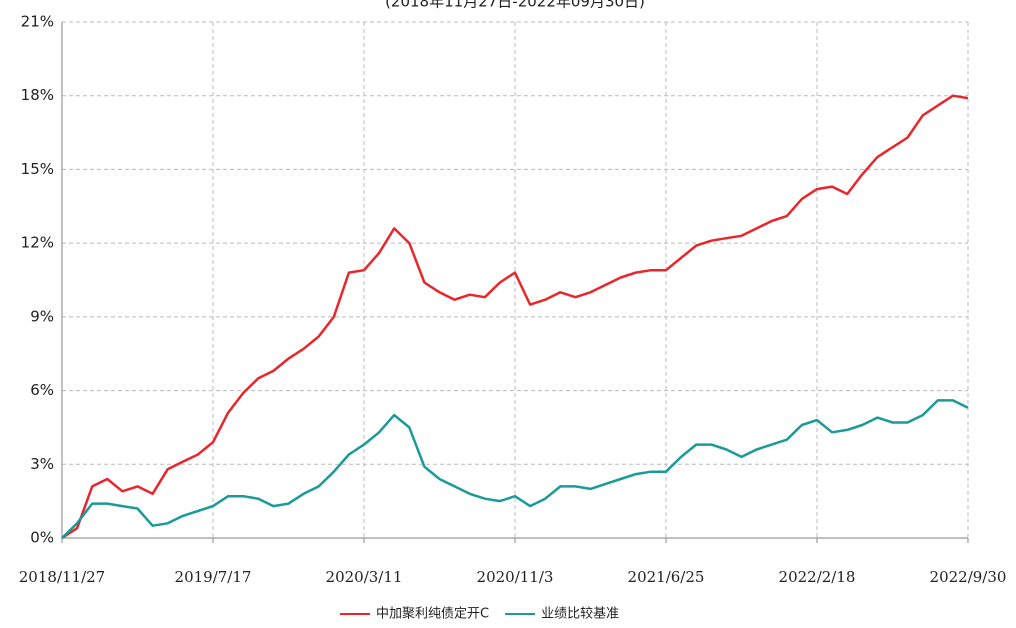 The image size is (1016, 628). I want to click on y-tick-label: 12%, so click(37, 243).